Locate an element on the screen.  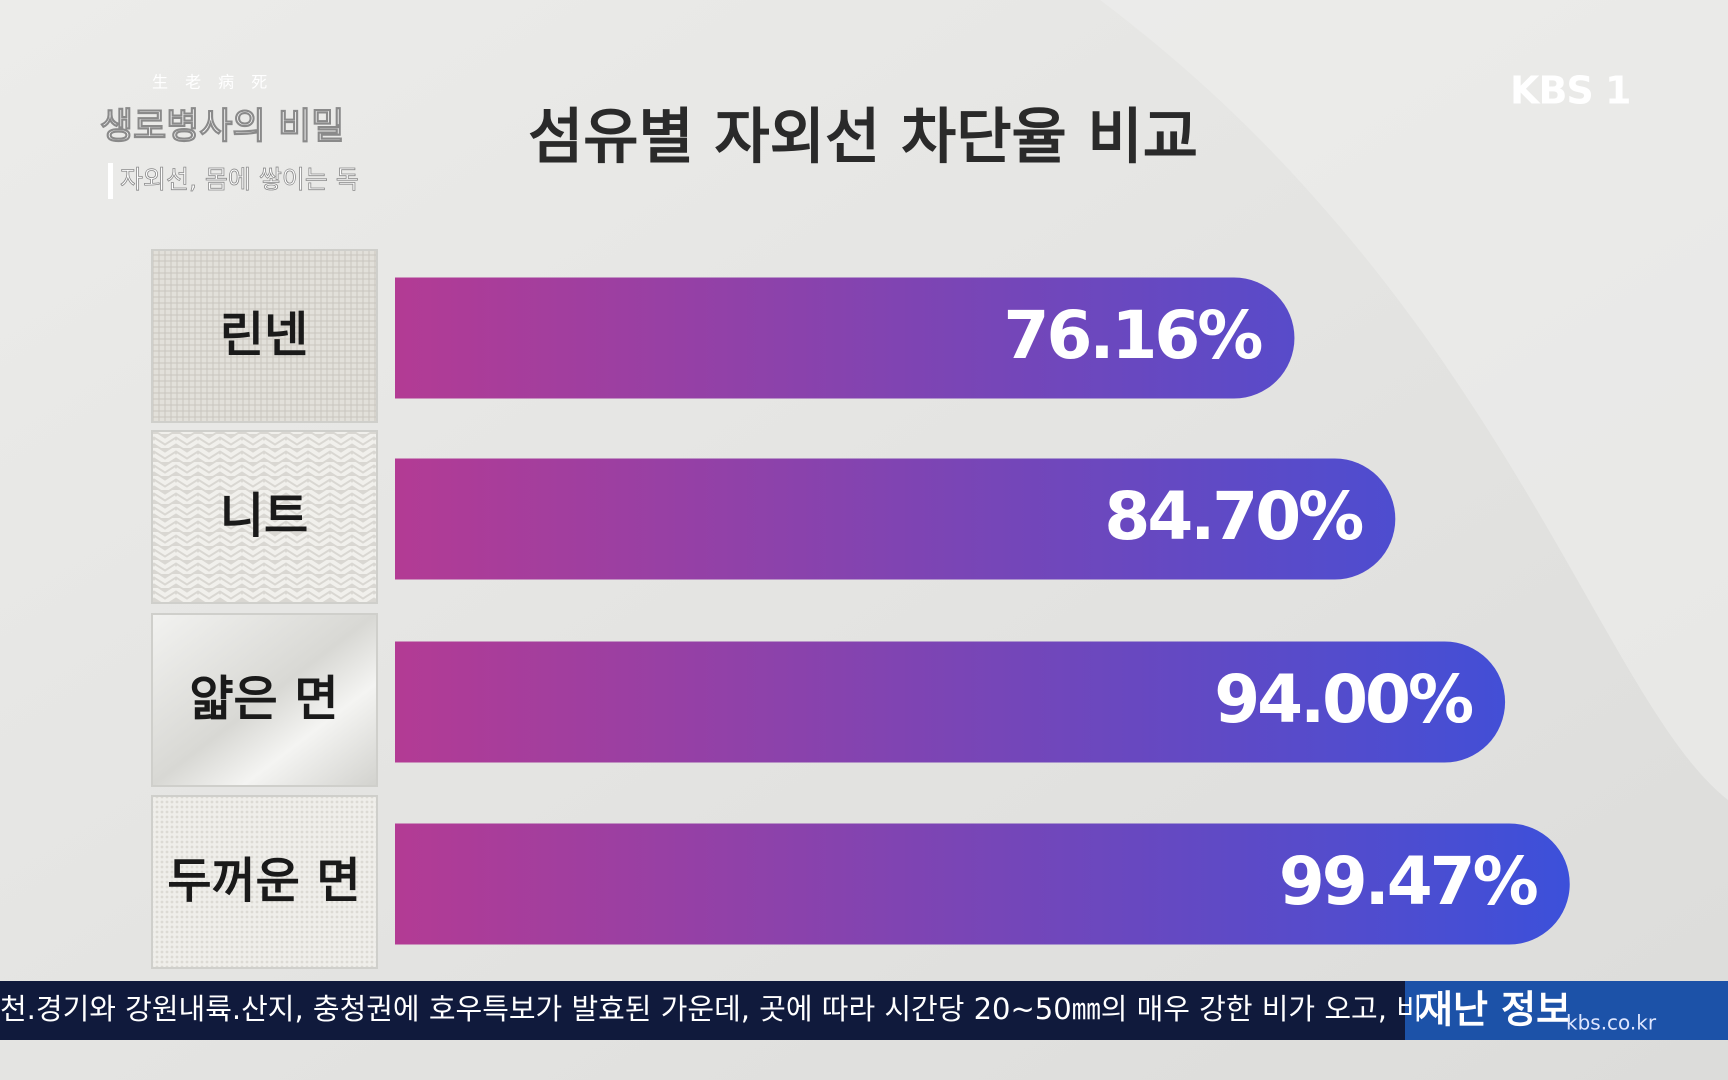
value-label: 76.16% is located at coordinates (1133, 335).